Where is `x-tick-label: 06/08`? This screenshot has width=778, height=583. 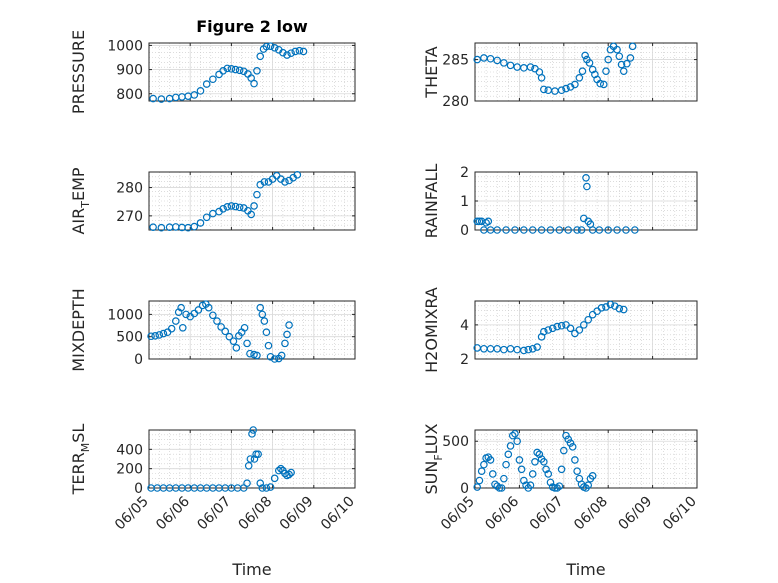
x-tick-label: 06/08 is located at coordinates (591, 514).